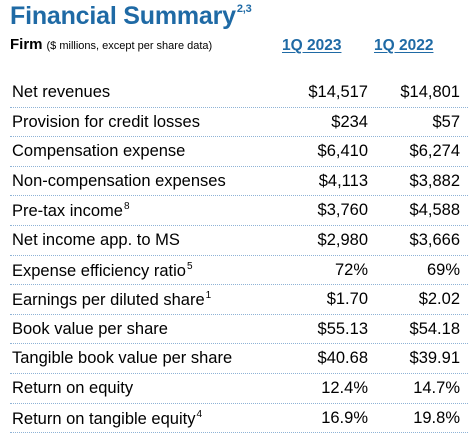  What do you see at coordinates (123, 16) in the screenshot?
I see `title-text: Financial Summary` at bounding box center [123, 16].